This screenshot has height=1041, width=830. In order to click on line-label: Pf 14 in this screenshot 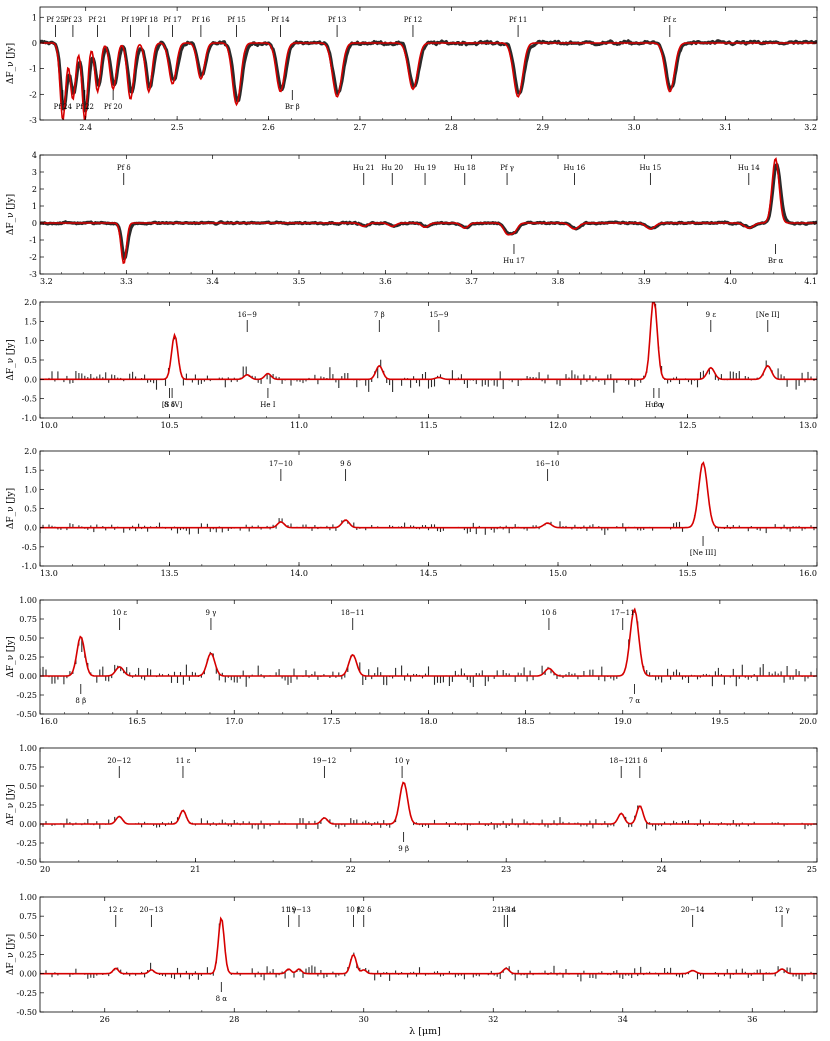, I will do `click(280, 20)`.